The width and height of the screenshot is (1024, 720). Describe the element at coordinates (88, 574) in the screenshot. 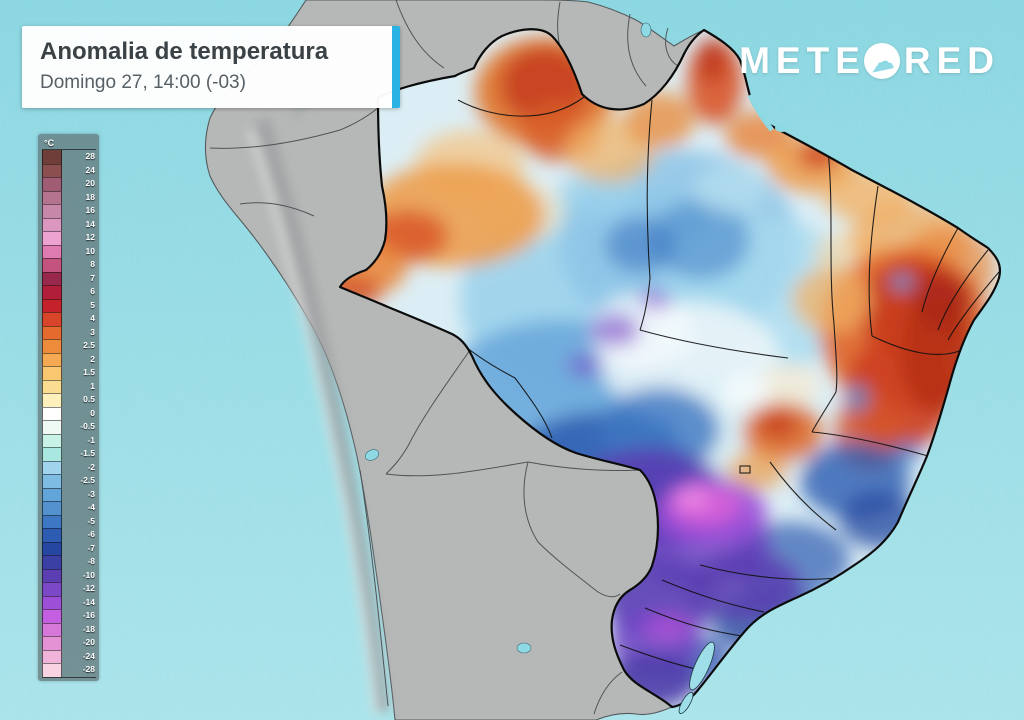

I see `legend-value: -10` at that location.